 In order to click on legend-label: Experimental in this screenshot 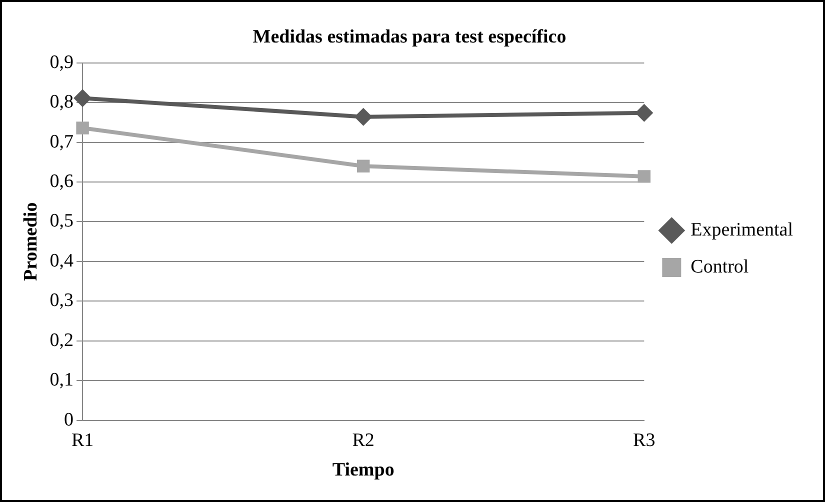, I will do `click(742, 229)`.